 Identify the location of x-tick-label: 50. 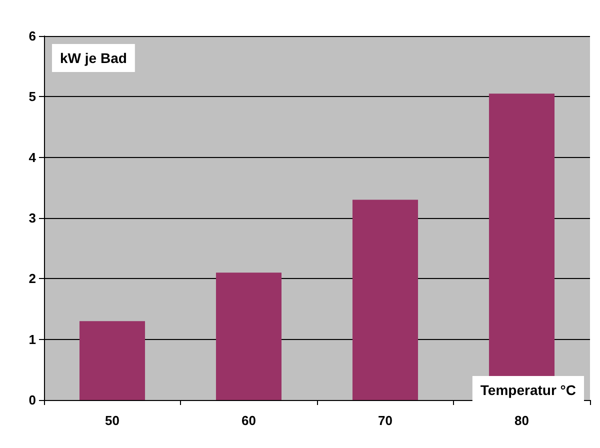
(112, 420).